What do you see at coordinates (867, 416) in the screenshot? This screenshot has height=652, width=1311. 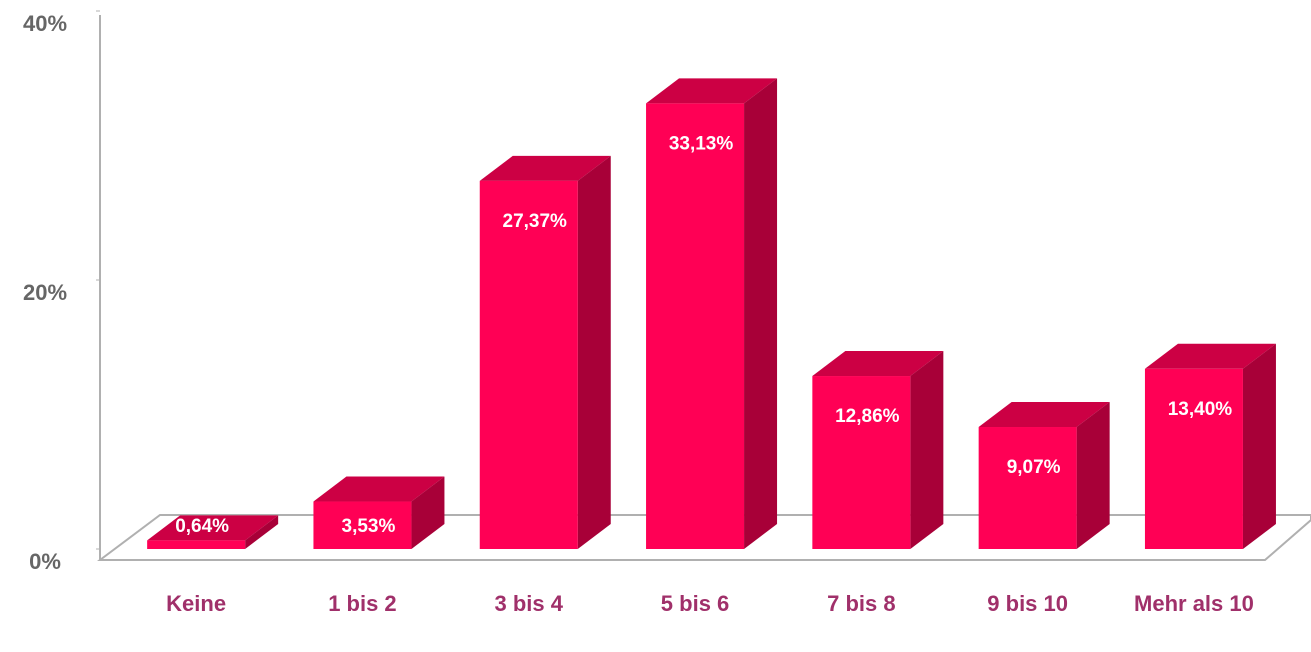 I see `data-label: 12,86%` at bounding box center [867, 416].